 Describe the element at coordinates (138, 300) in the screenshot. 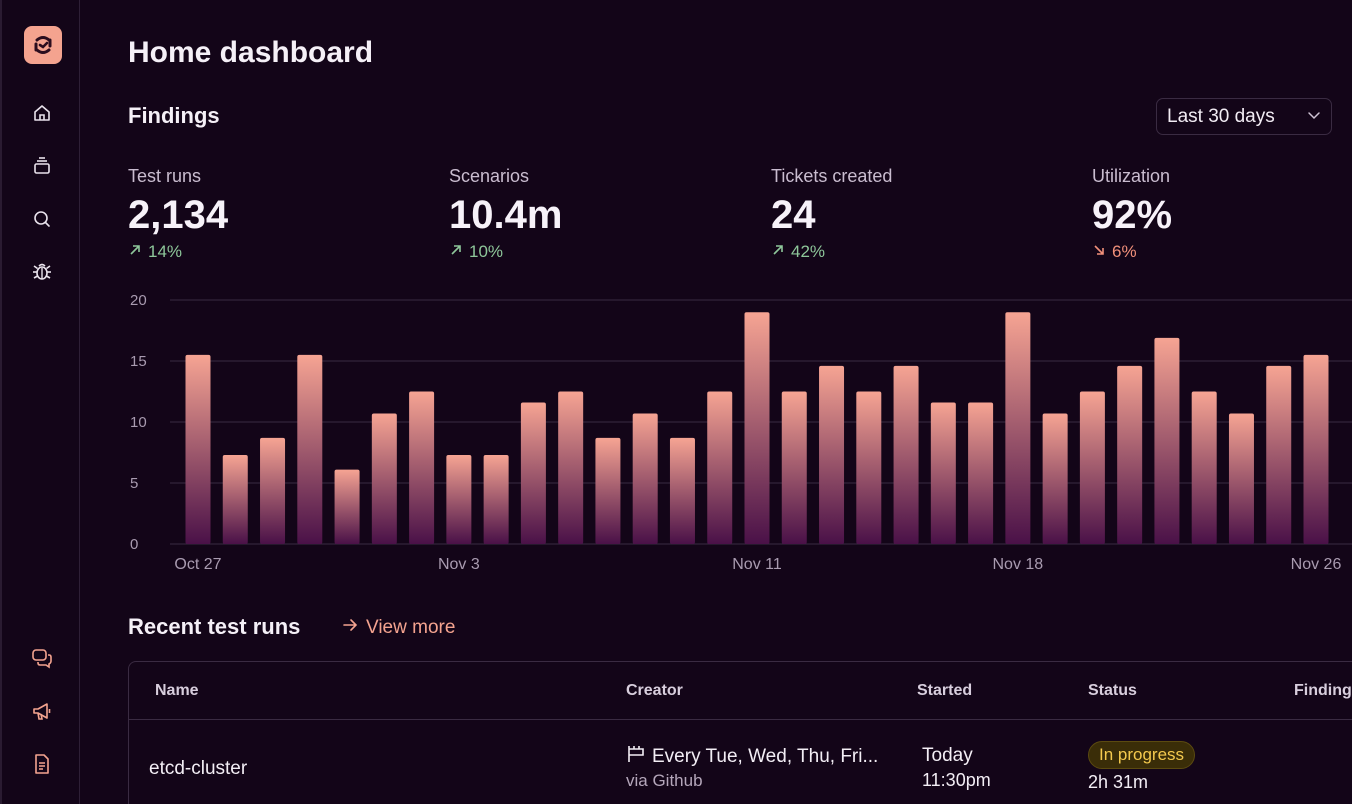

I see `y-tick-label: 20` at that location.